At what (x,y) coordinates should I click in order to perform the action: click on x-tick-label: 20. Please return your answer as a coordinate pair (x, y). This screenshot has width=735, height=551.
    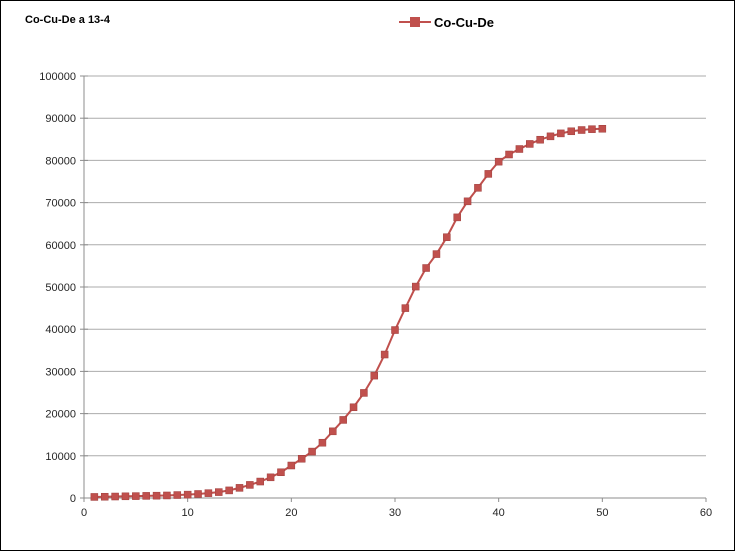
    Looking at the image, I should click on (291, 513).